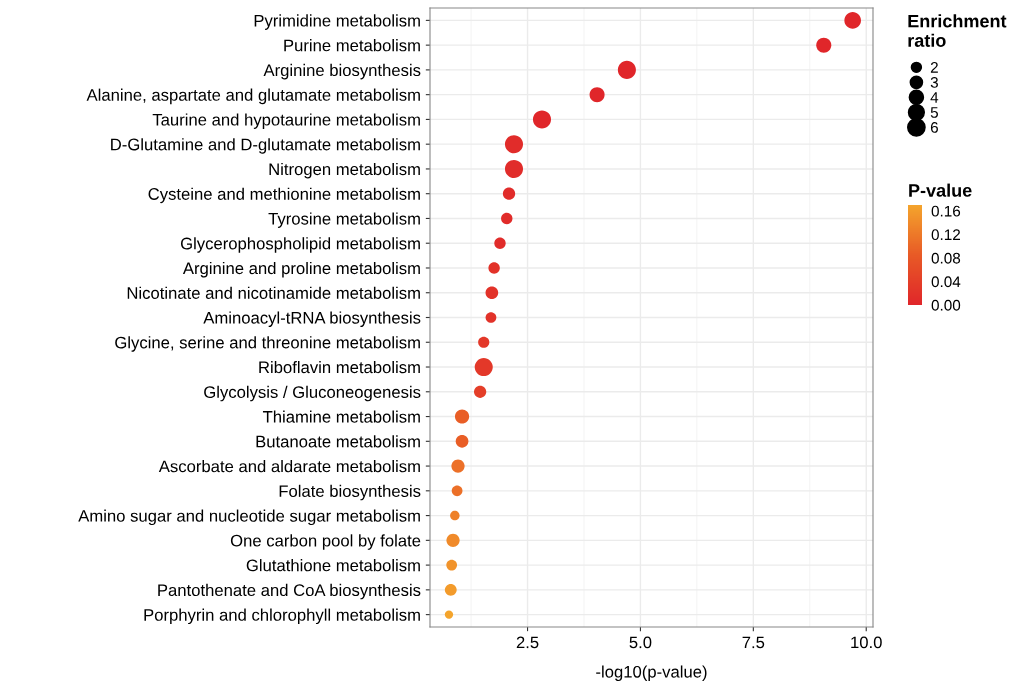 This screenshot has width=1025, height=696. Describe the element at coordinates (312, 393) in the screenshot. I see `y-tick-label: Glycolysis / Gluconeogenesis` at that location.